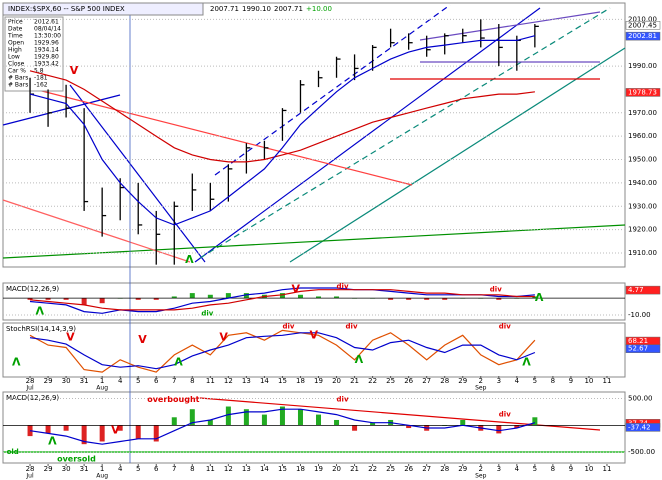  Describe the element at coordinates (228, 469) in the screenshot. I see `x-tick-label: 12` at that location.